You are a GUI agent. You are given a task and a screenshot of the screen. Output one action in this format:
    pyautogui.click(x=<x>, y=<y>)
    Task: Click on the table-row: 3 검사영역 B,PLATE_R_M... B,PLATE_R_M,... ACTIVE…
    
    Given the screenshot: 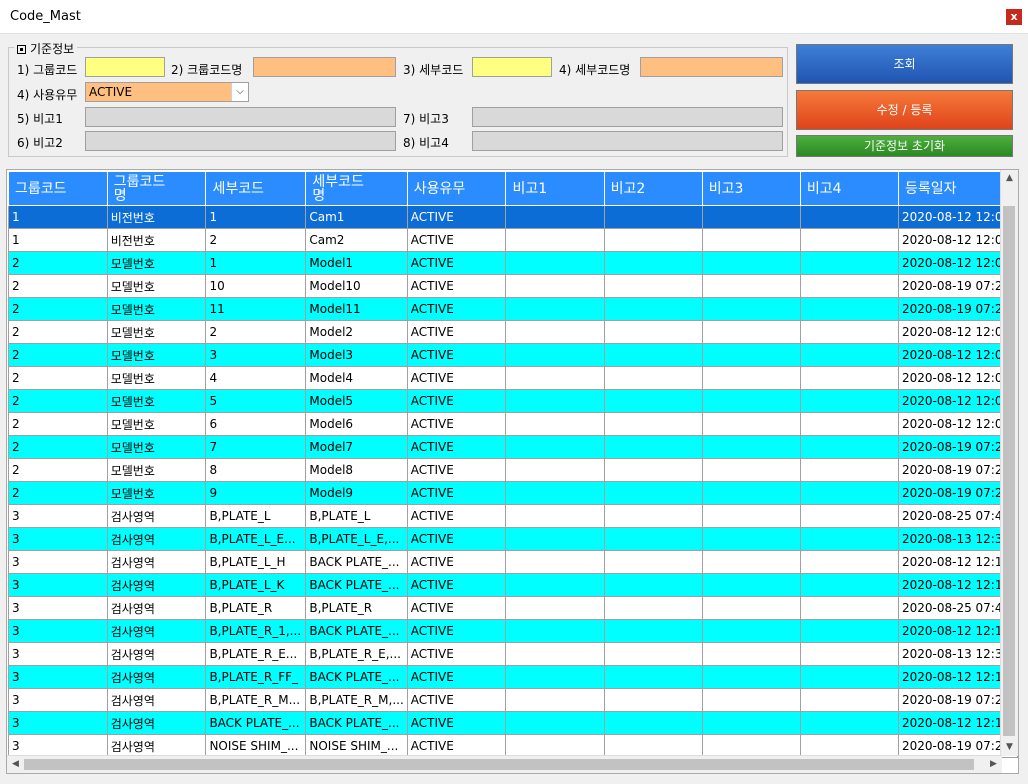 What is the action you would take?
    pyautogui.click(x=513, y=700)
    